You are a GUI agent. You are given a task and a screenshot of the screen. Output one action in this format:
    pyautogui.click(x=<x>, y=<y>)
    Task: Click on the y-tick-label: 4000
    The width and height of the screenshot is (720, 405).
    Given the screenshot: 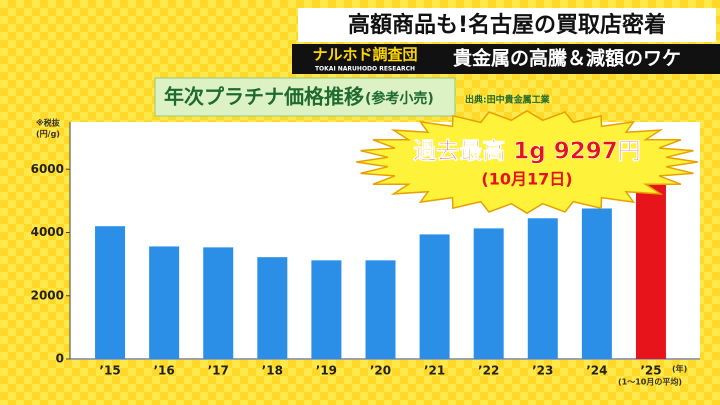 What is the action you would take?
    pyautogui.click(x=47, y=232)
    